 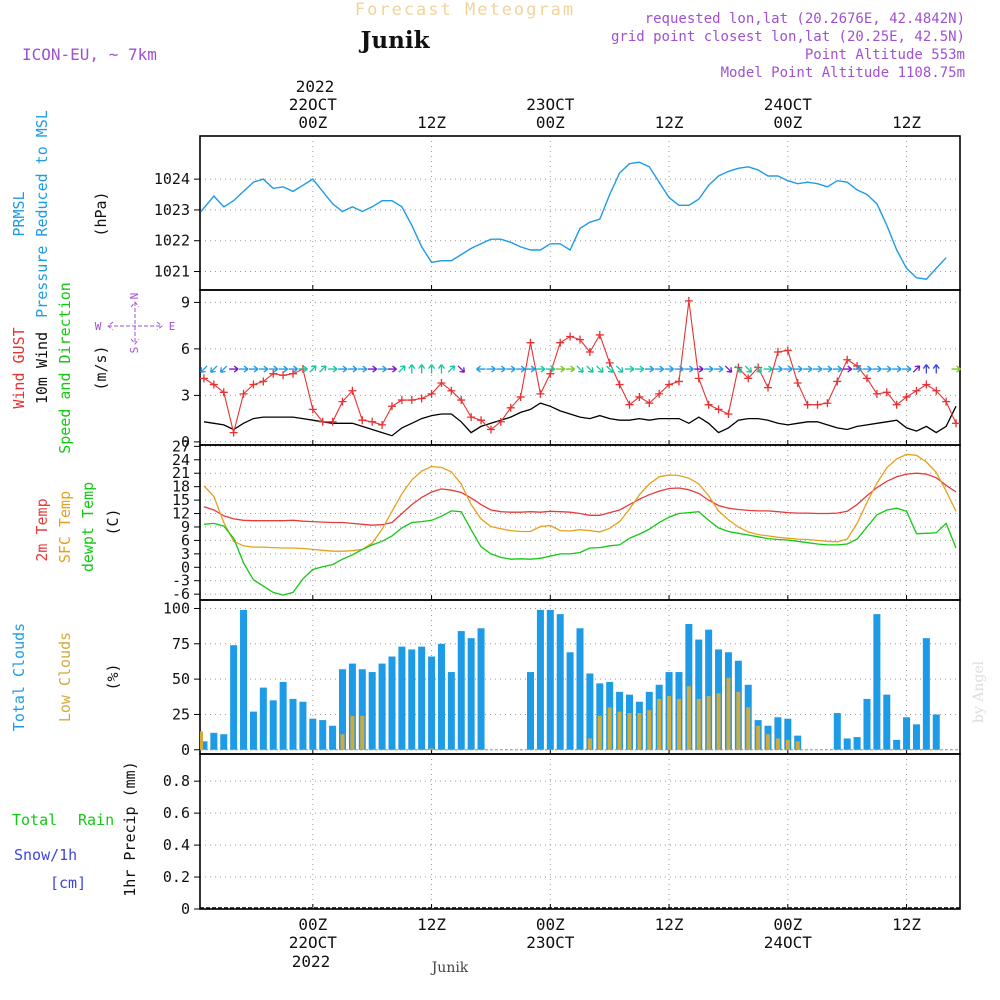 What do you see at coordinates (313, 942) in the screenshot?
I see `bottom-date-label: 22OCT` at bounding box center [313, 942].